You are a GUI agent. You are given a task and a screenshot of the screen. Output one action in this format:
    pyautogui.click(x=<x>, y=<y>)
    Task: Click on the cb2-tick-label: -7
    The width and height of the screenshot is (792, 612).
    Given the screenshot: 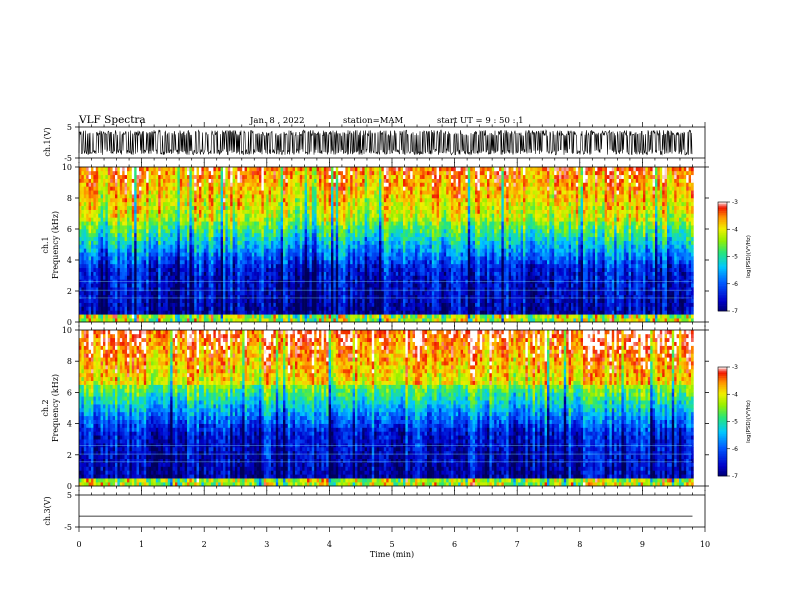 What is the action you would take?
    pyautogui.click(x=735, y=476)
    